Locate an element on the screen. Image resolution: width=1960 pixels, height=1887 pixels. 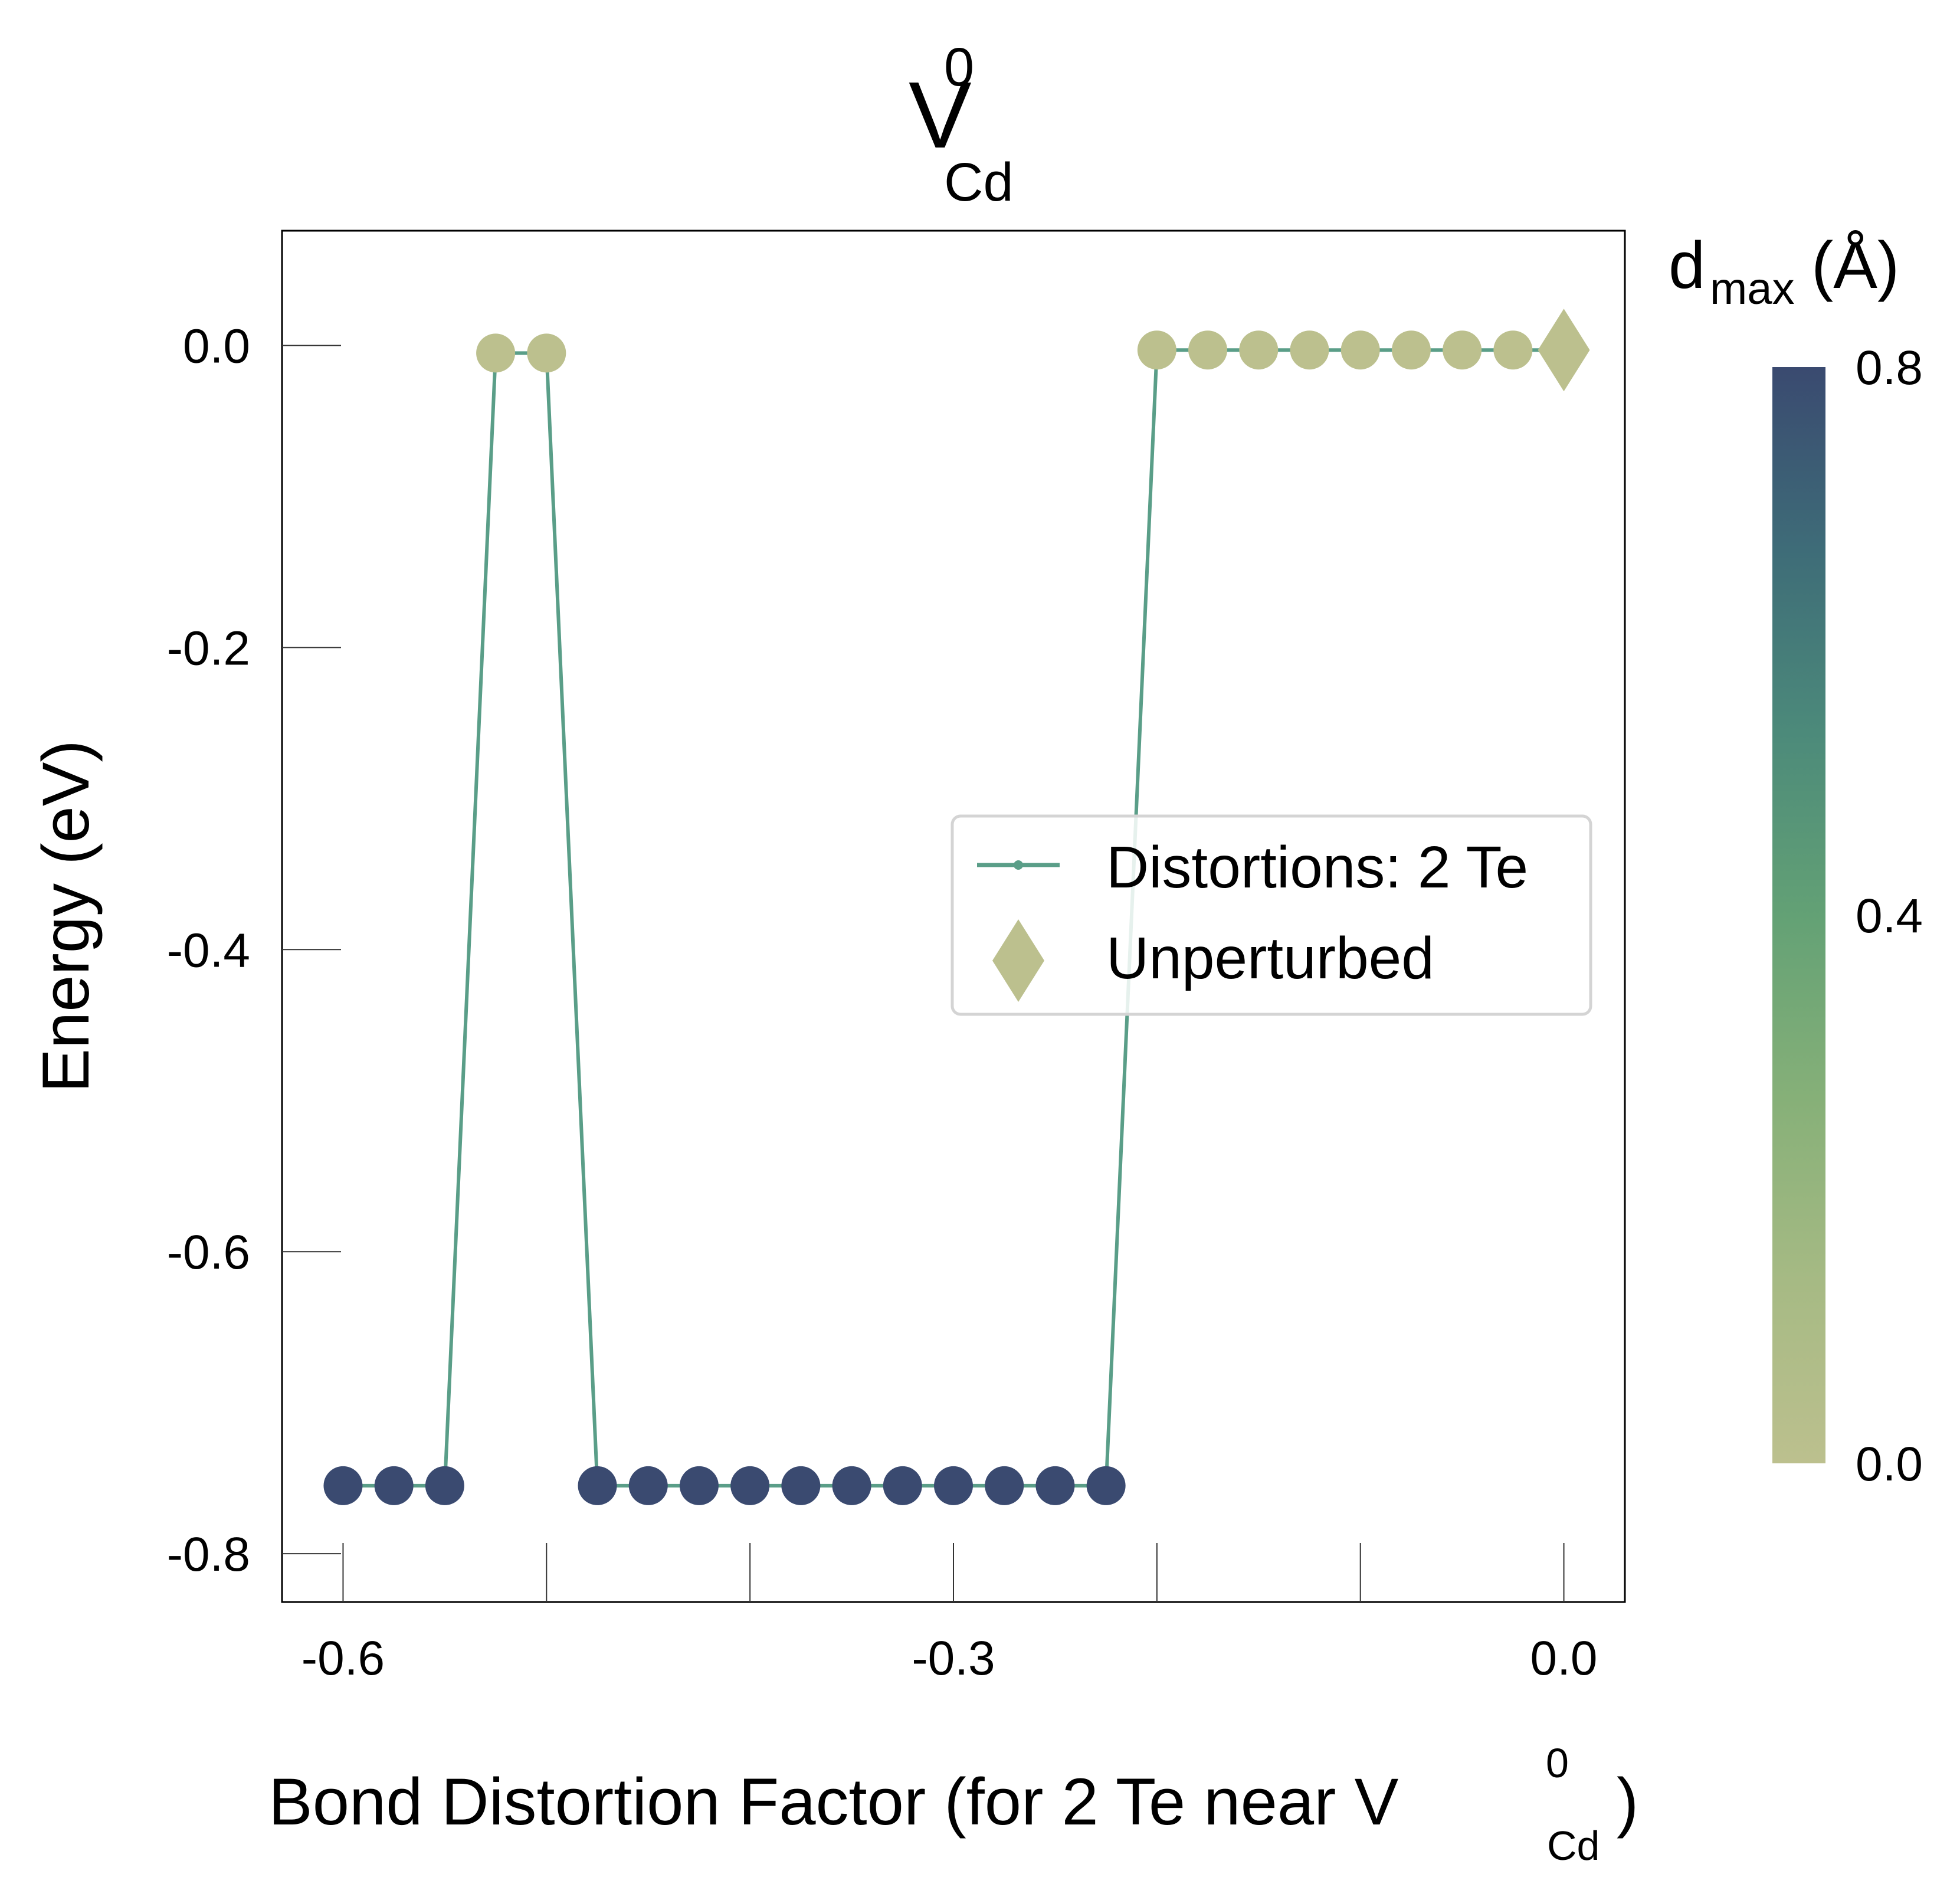
legend-diamond-swatch is located at coordinates (1018, 960).